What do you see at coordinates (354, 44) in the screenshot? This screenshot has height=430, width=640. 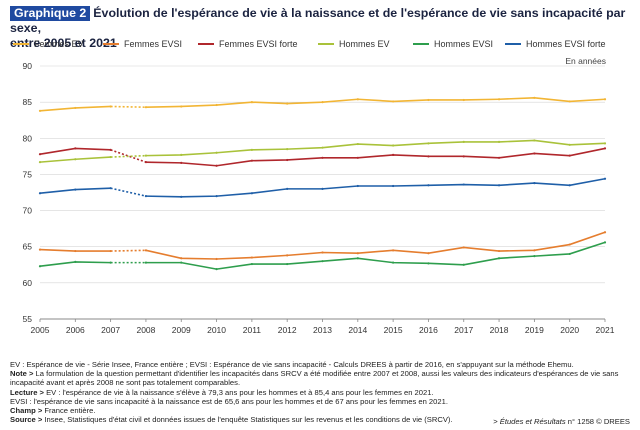 I see `legend-item: Hommes EV` at bounding box center [354, 44].